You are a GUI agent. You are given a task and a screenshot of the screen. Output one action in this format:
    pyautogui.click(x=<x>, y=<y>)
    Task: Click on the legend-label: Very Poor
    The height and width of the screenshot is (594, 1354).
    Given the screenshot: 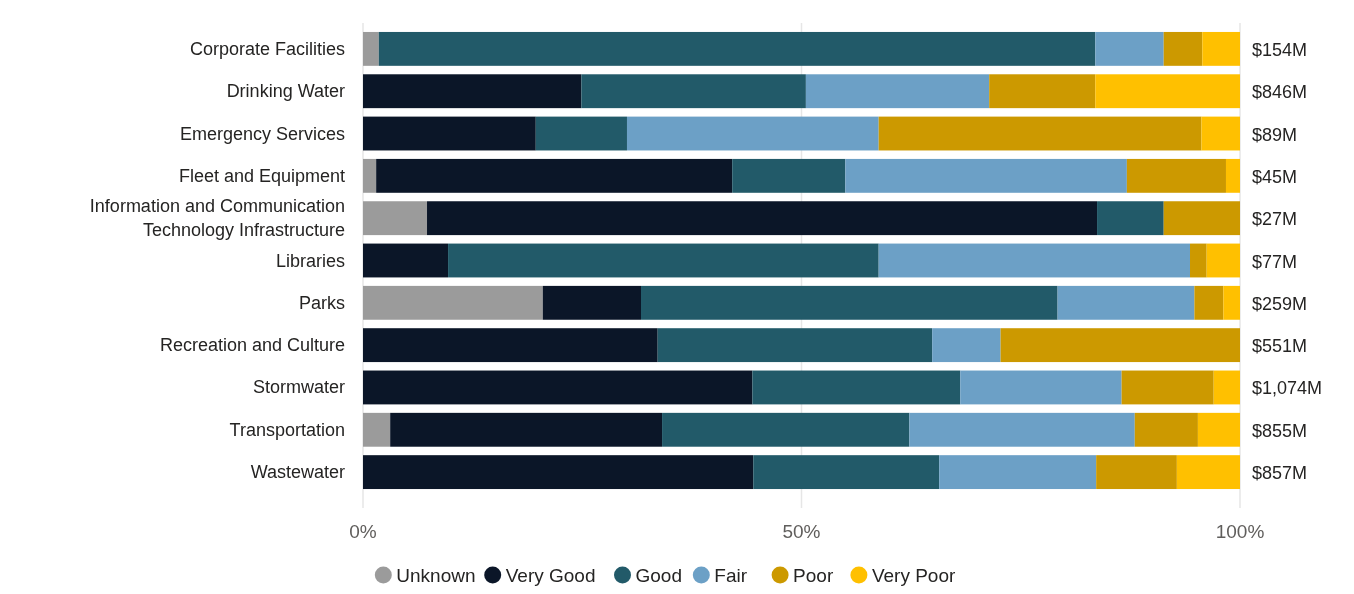 What is the action you would take?
    pyautogui.click(x=913, y=575)
    